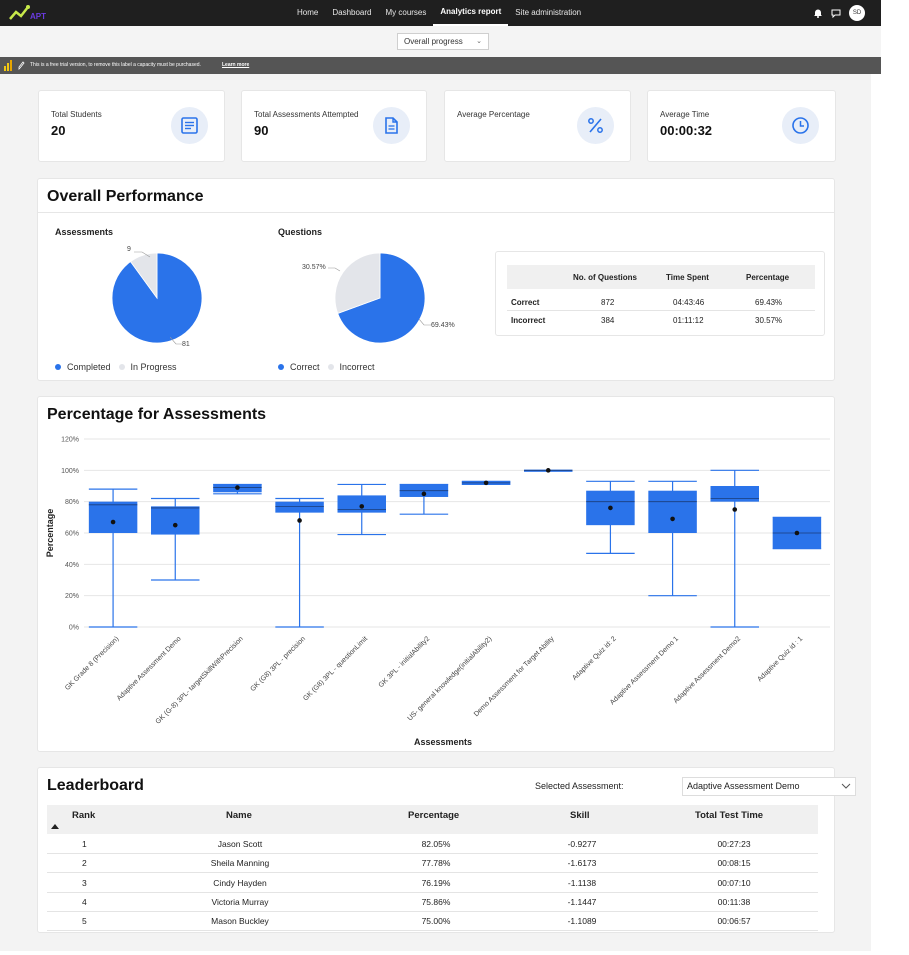  What do you see at coordinates (580, 815) in the screenshot?
I see `column-header-skill: Skill` at bounding box center [580, 815].